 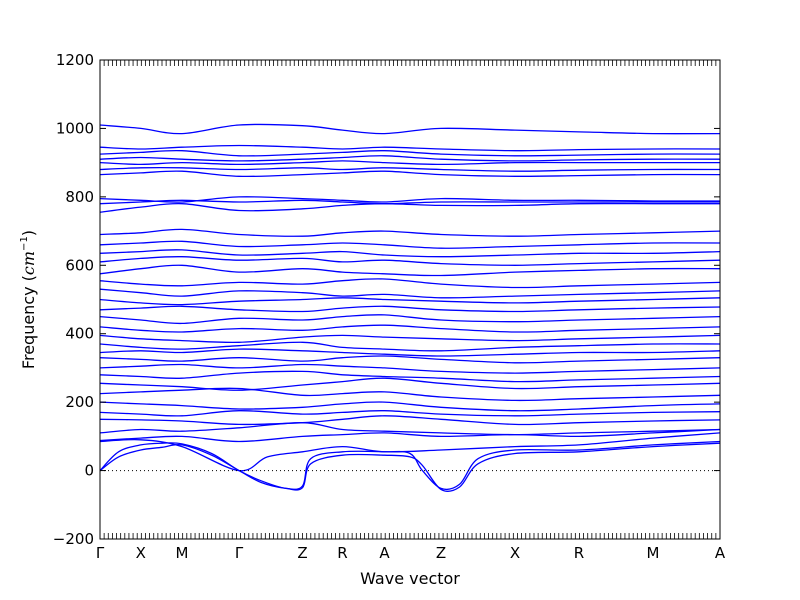 I want to click on y-tick-label: 400, so click(x=79, y=334).